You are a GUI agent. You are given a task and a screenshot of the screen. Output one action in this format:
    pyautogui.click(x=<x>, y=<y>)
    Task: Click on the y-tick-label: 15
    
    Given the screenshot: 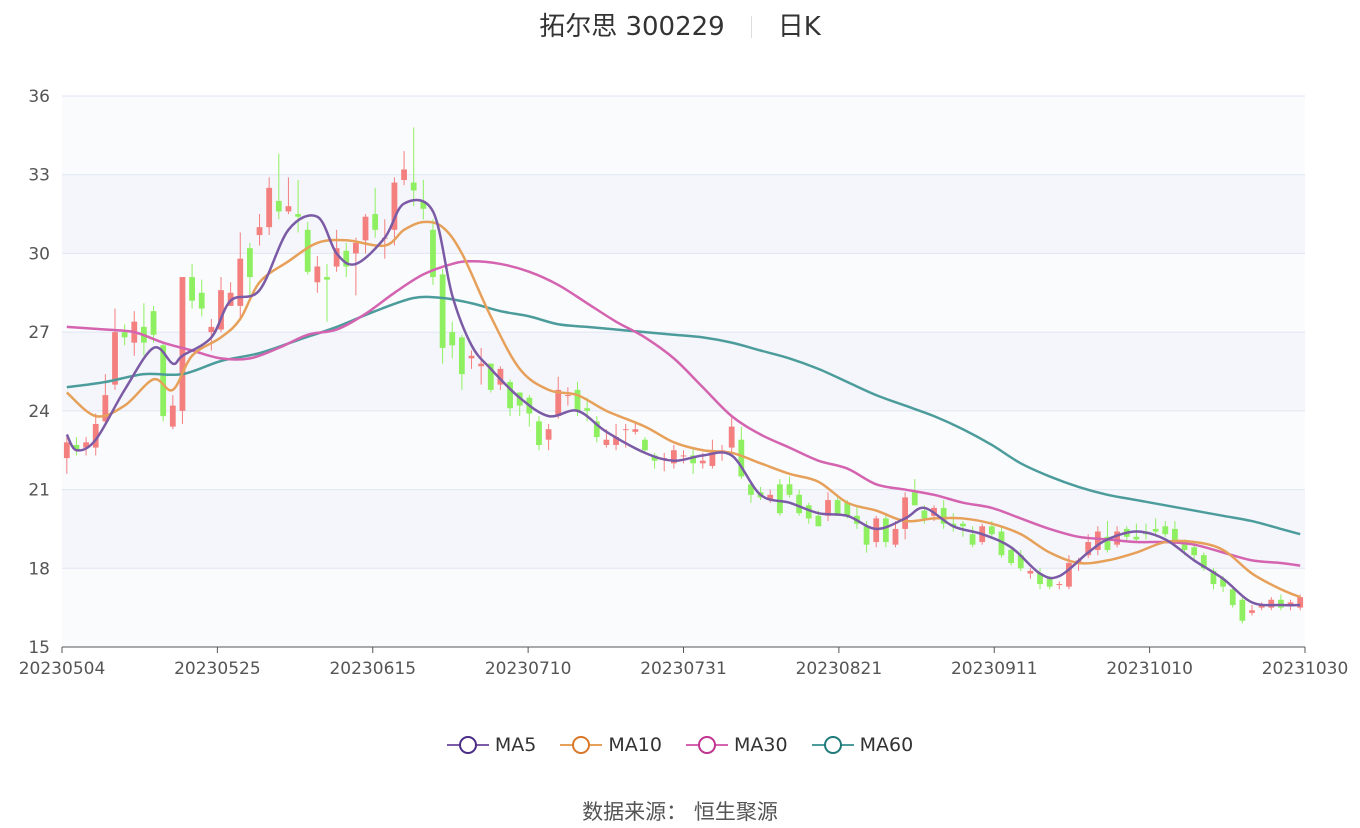 What is the action you would take?
    pyautogui.click(x=39, y=648)
    